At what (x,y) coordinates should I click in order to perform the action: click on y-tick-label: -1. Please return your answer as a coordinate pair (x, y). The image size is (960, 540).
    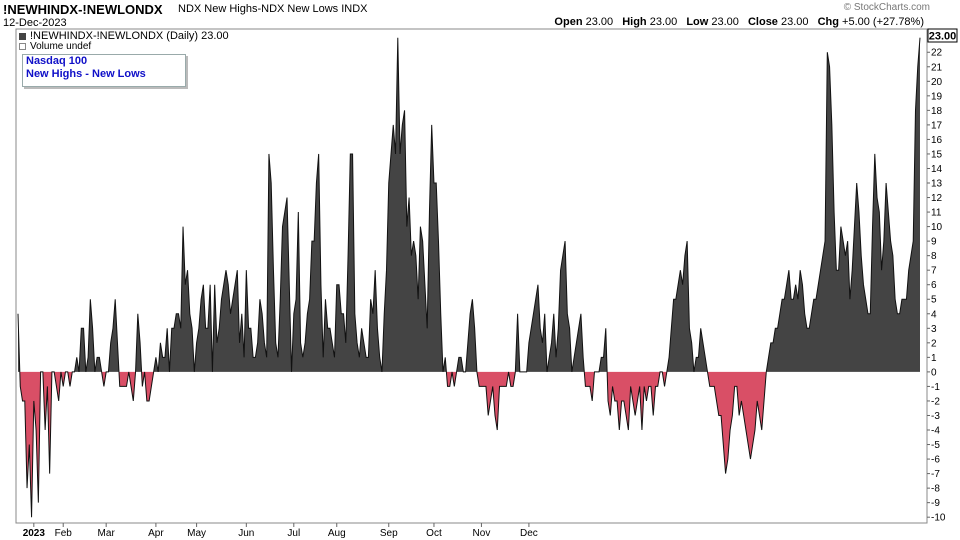
    Looking at the image, I should click on (935, 387).